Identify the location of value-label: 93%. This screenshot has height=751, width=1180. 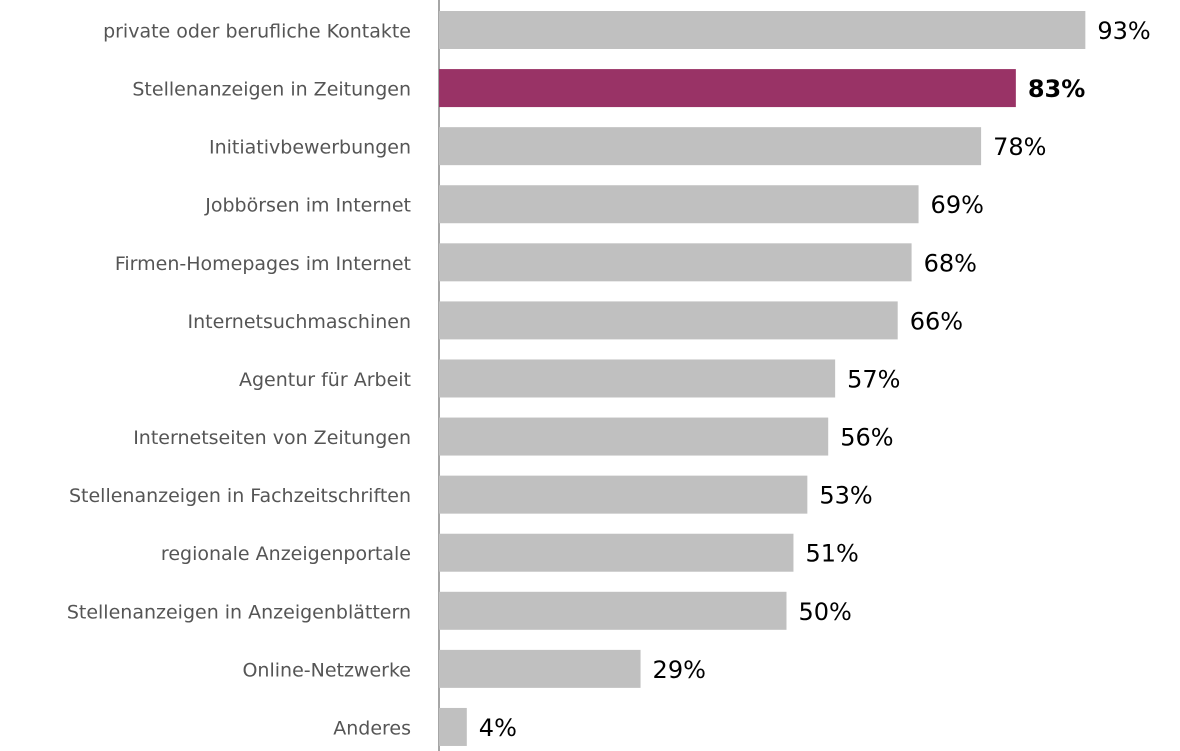
(1123, 31).